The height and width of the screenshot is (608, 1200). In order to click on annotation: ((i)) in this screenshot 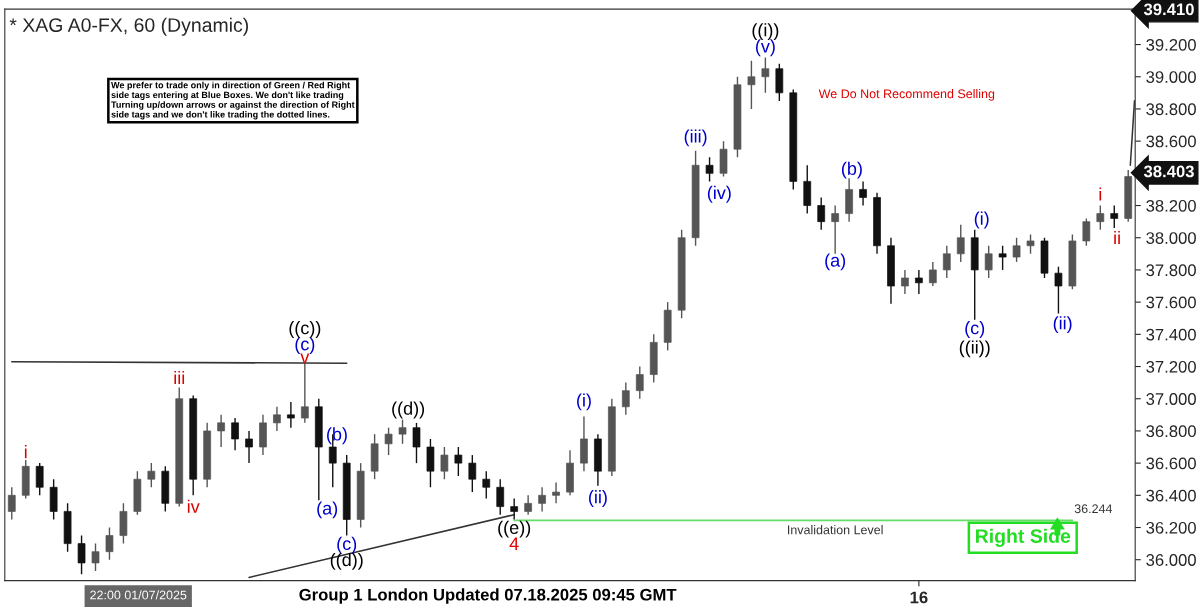, I will do `click(765, 32)`.